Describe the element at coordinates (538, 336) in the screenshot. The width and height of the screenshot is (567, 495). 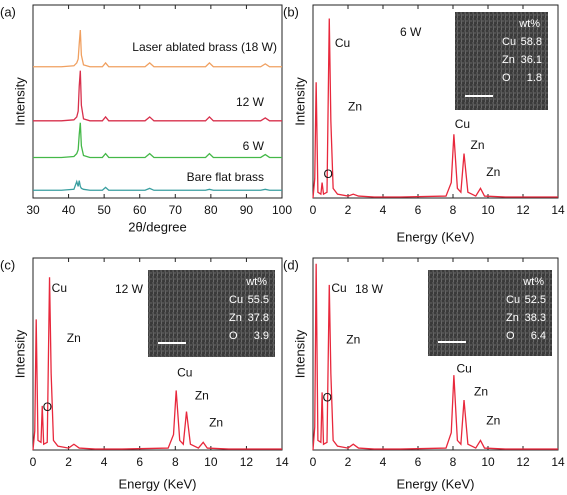
I see `inset-value: 6.4` at that location.